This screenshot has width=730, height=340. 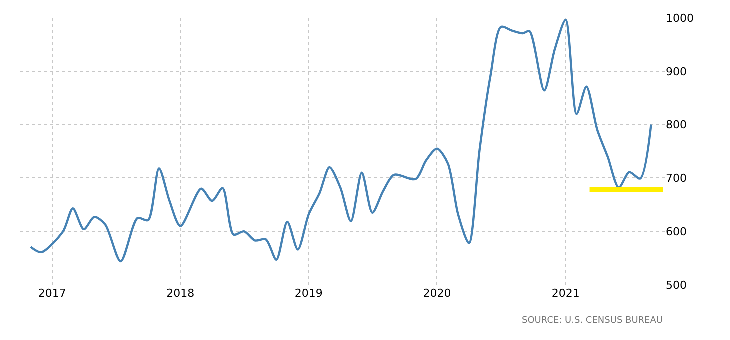 I want to click on y-tick-label: 500, so click(x=676, y=285).